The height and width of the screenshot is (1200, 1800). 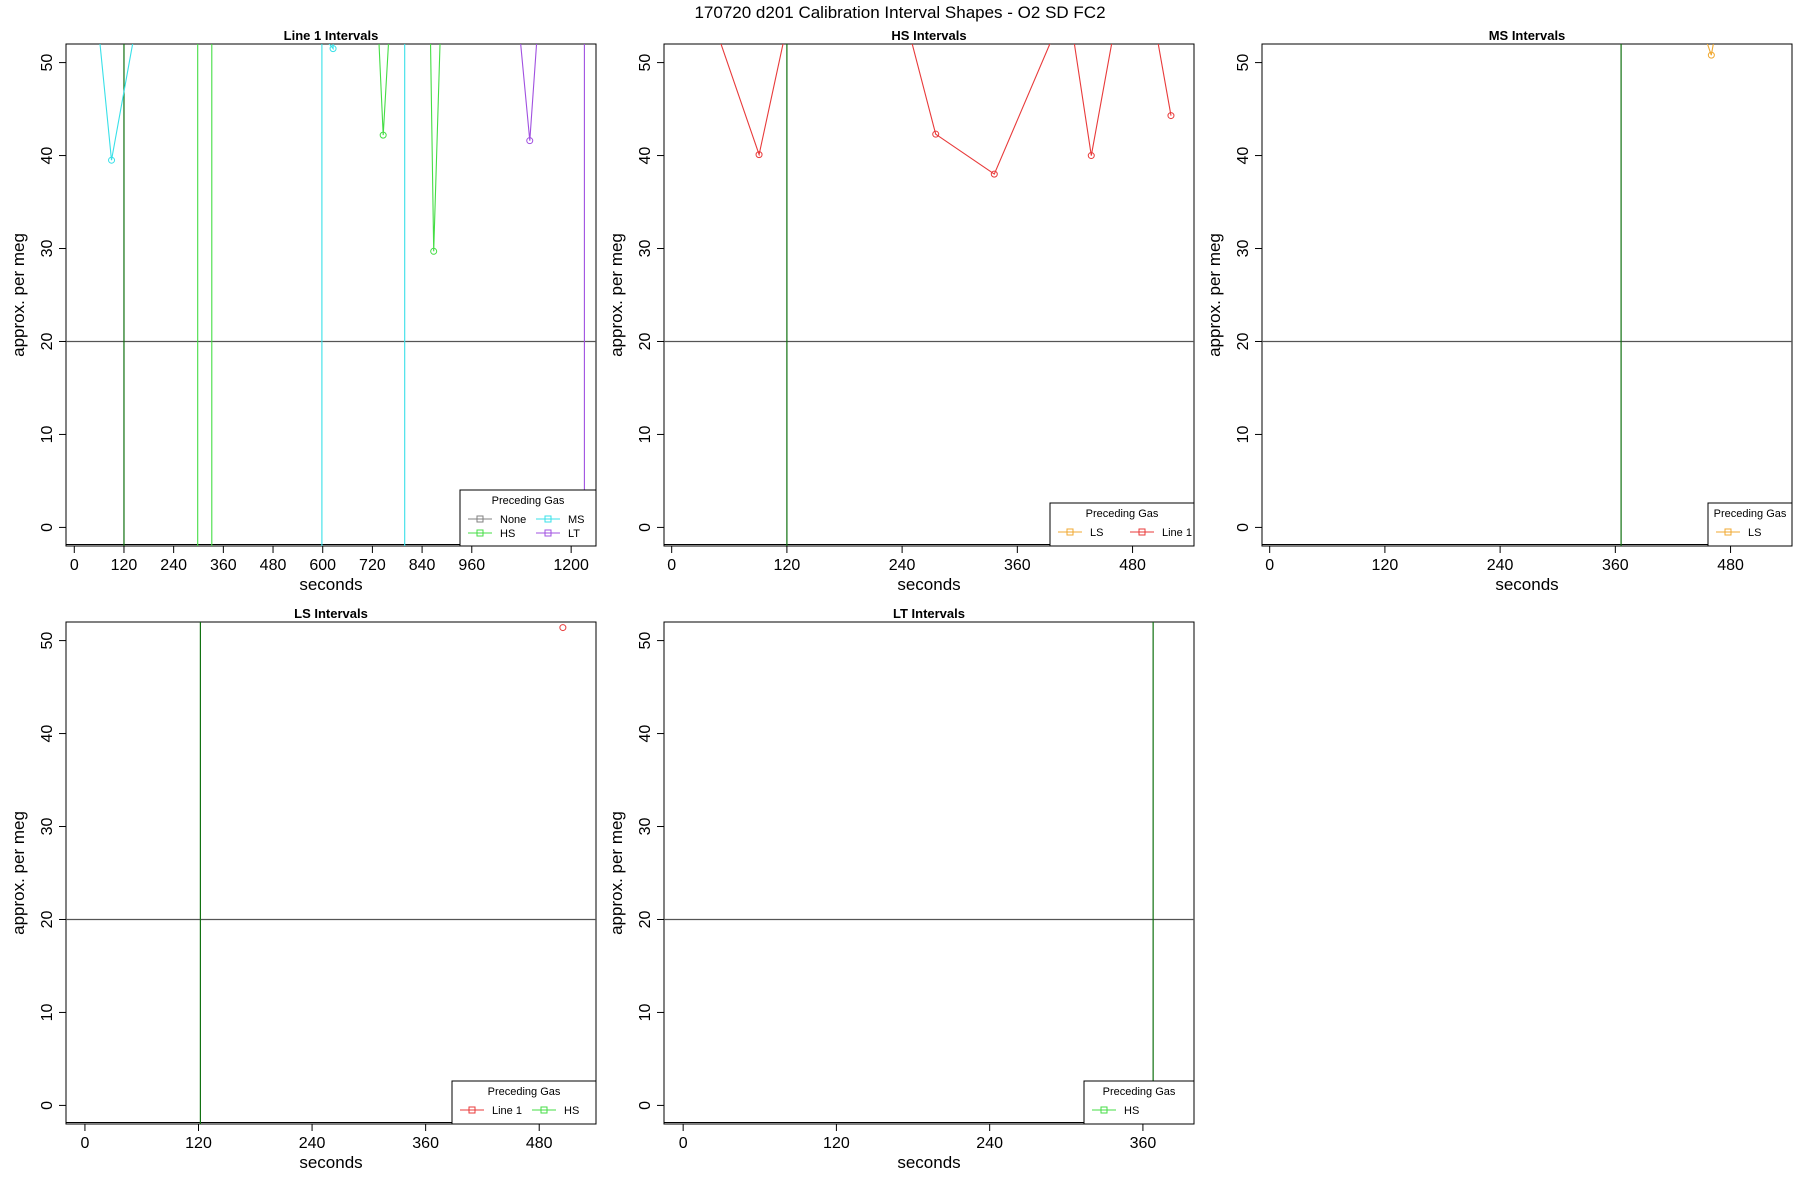 I want to click on x-tick-label: 600, so click(x=322, y=565).